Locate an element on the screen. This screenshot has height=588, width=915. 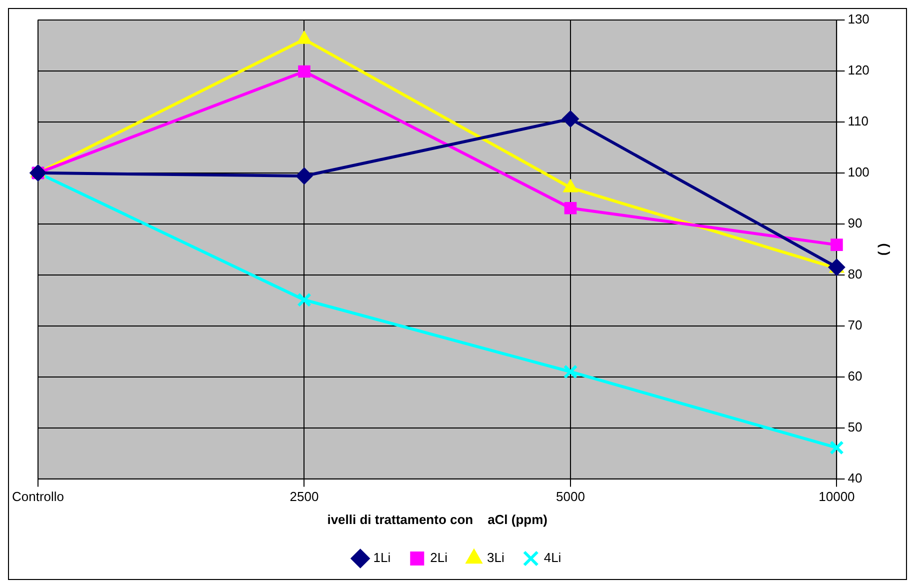
legend-label: 3Li is located at coordinates (495, 558).